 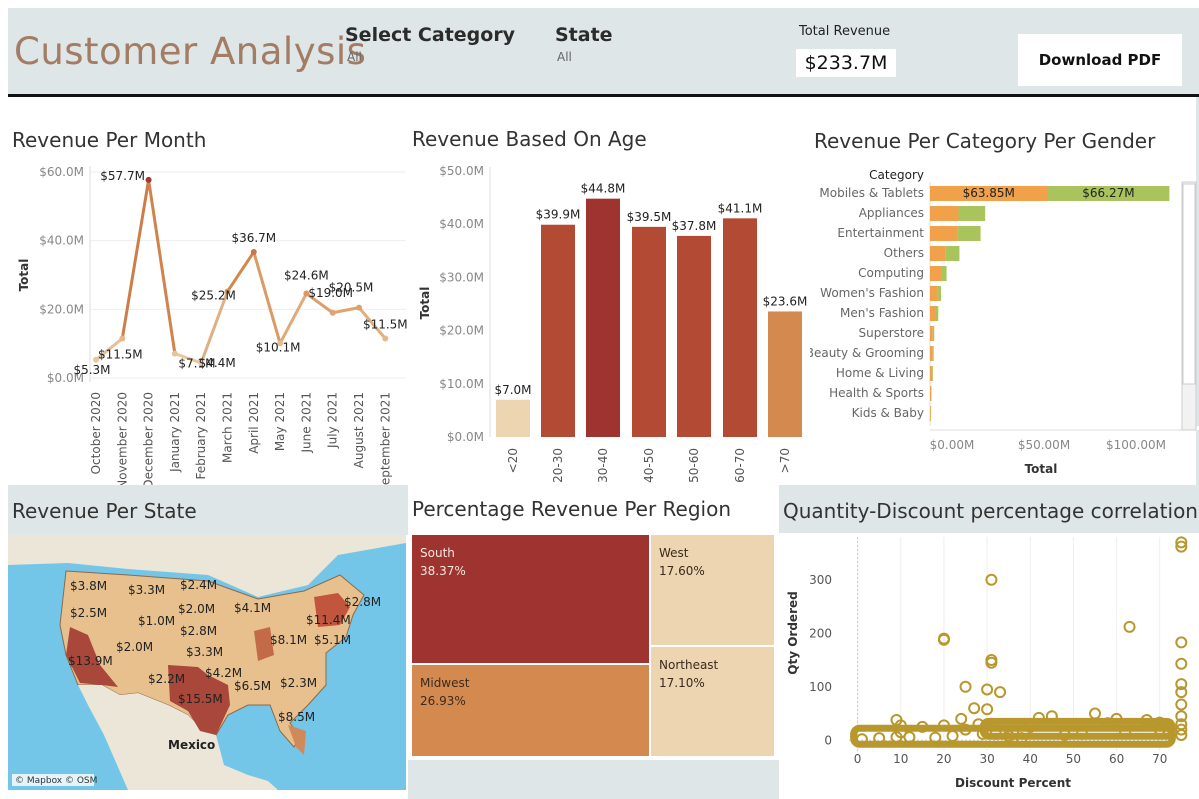 I want to click on gender-category-label: Women's Fashion, so click(x=872, y=293).